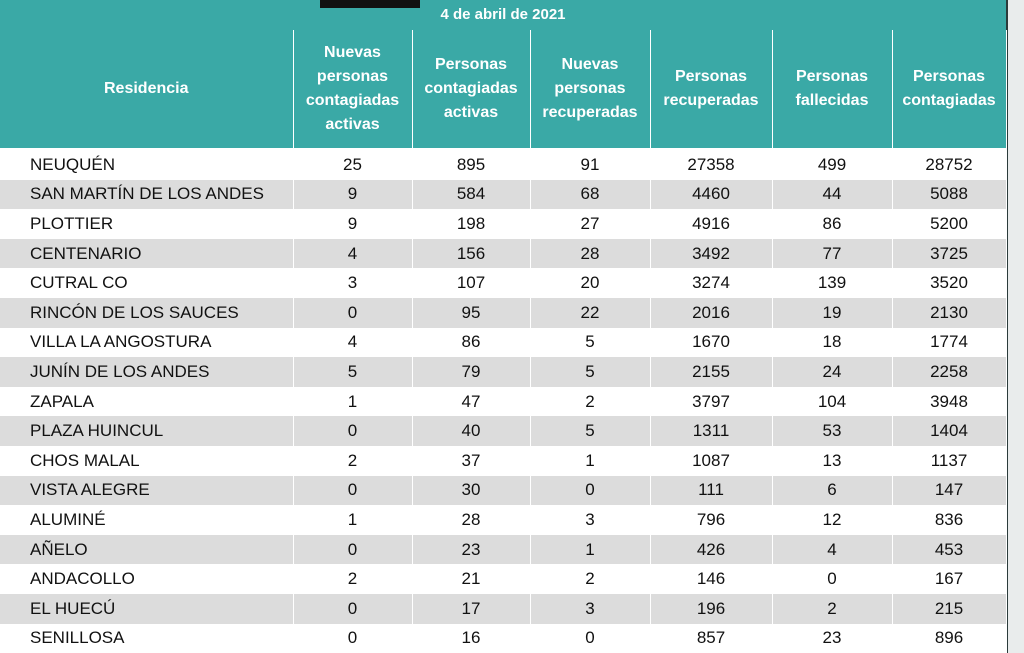 The width and height of the screenshot is (1024, 653). What do you see at coordinates (147, 372) in the screenshot?
I see `residence-cell: JUNÍN DE LOS ANDES` at bounding box center [147, 372].